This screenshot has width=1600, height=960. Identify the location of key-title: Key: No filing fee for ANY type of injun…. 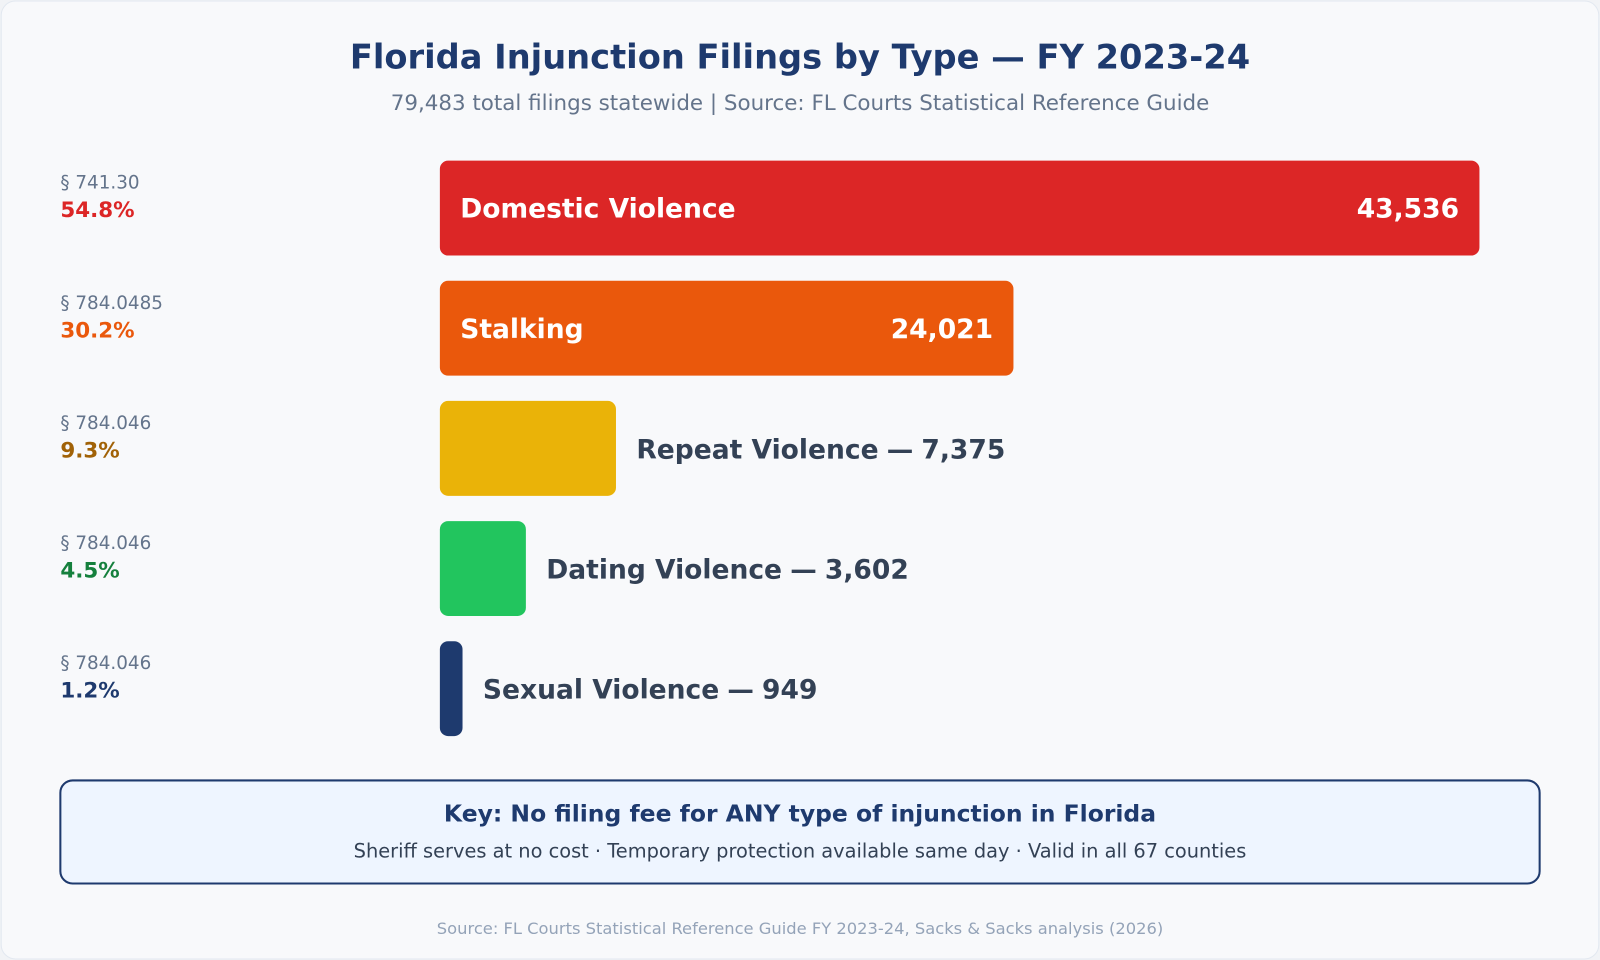
(800, 814).